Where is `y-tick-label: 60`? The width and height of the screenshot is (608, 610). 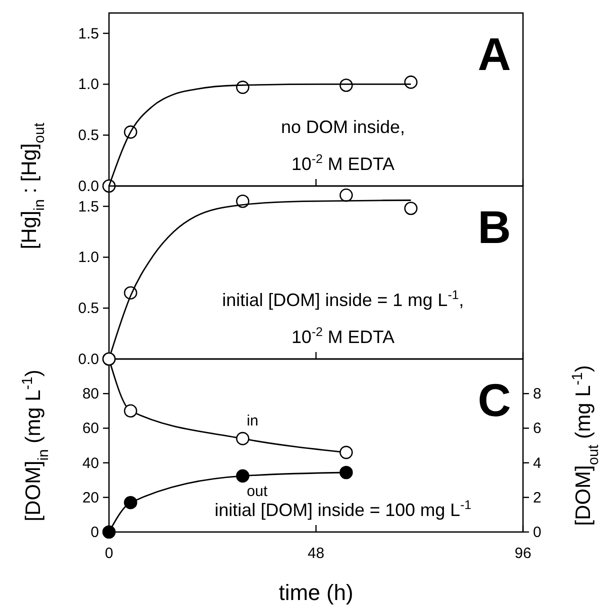
y-tick-label: 60 is located at coordinates (90, 429).